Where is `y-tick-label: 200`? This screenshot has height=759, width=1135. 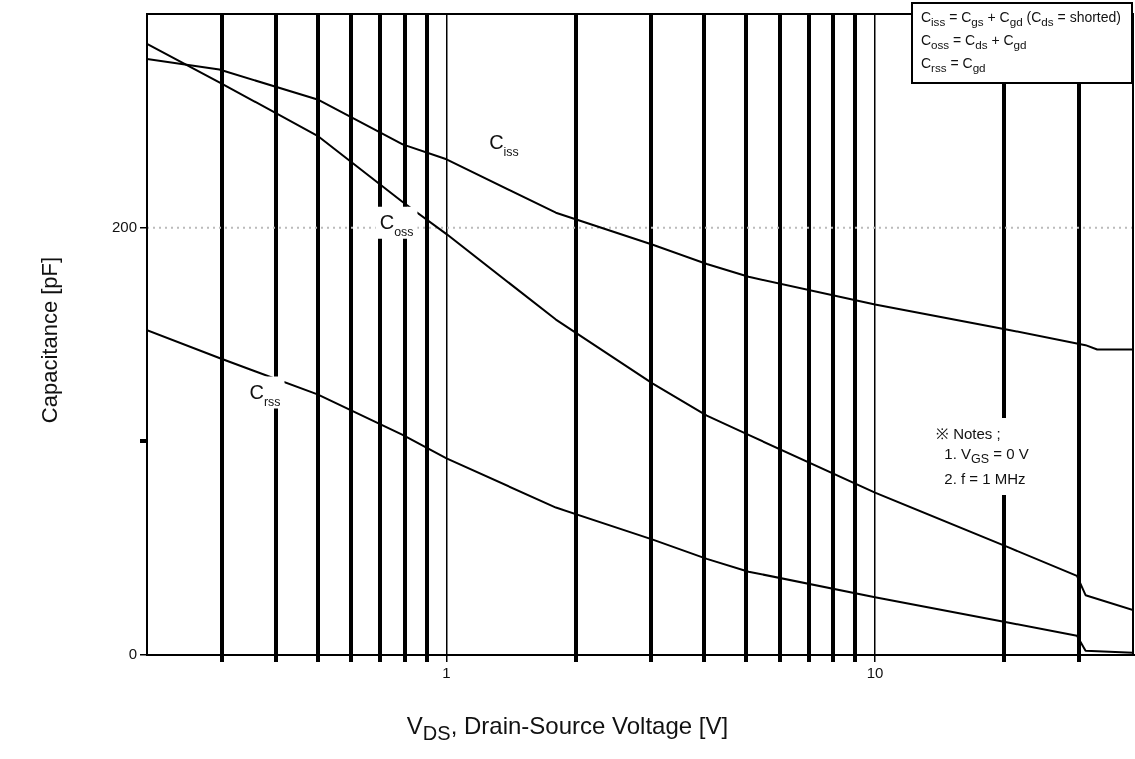 y-tick-label: 200 is located at coordinates (124, 226).